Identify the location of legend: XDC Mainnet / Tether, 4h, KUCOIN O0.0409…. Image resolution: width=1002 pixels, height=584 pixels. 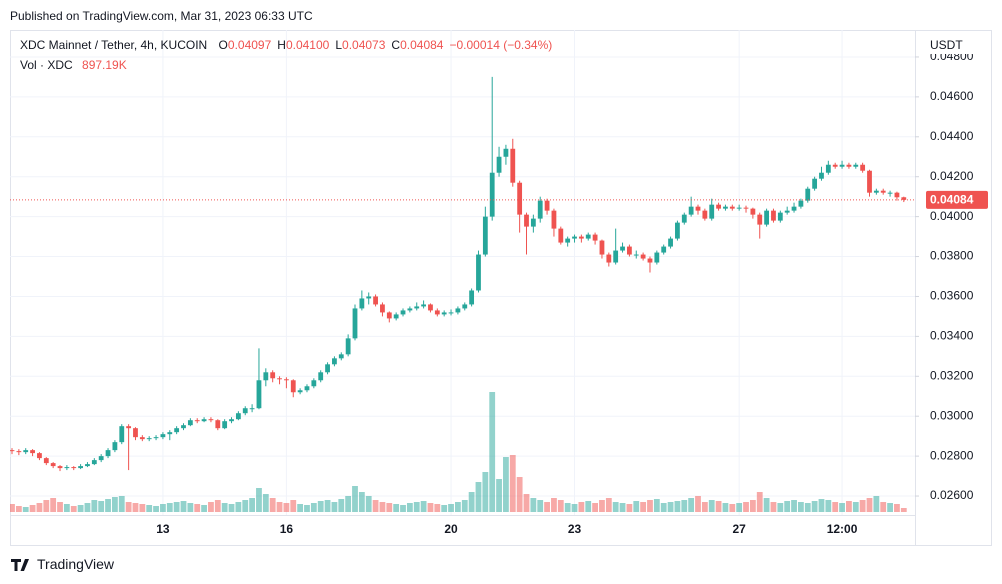
(286, 45).